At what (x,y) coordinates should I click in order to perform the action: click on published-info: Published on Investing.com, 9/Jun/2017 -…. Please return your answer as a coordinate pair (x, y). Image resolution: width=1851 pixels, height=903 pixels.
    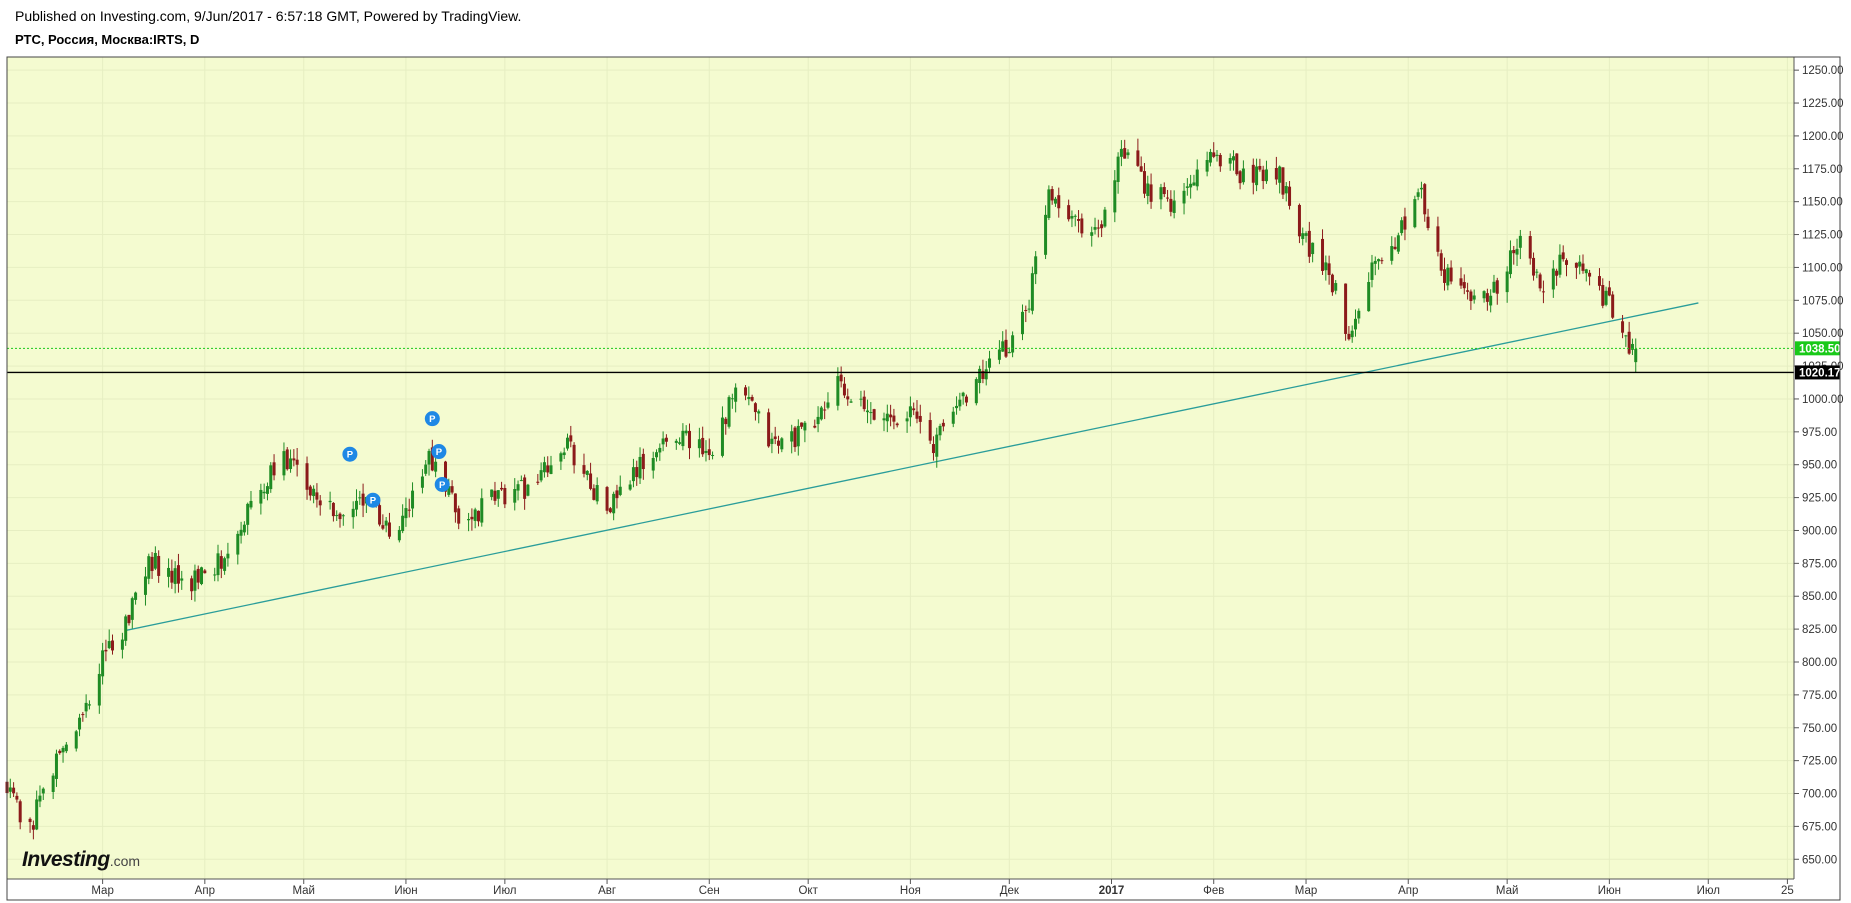
    Looking at the image, I should click on (268, 16).